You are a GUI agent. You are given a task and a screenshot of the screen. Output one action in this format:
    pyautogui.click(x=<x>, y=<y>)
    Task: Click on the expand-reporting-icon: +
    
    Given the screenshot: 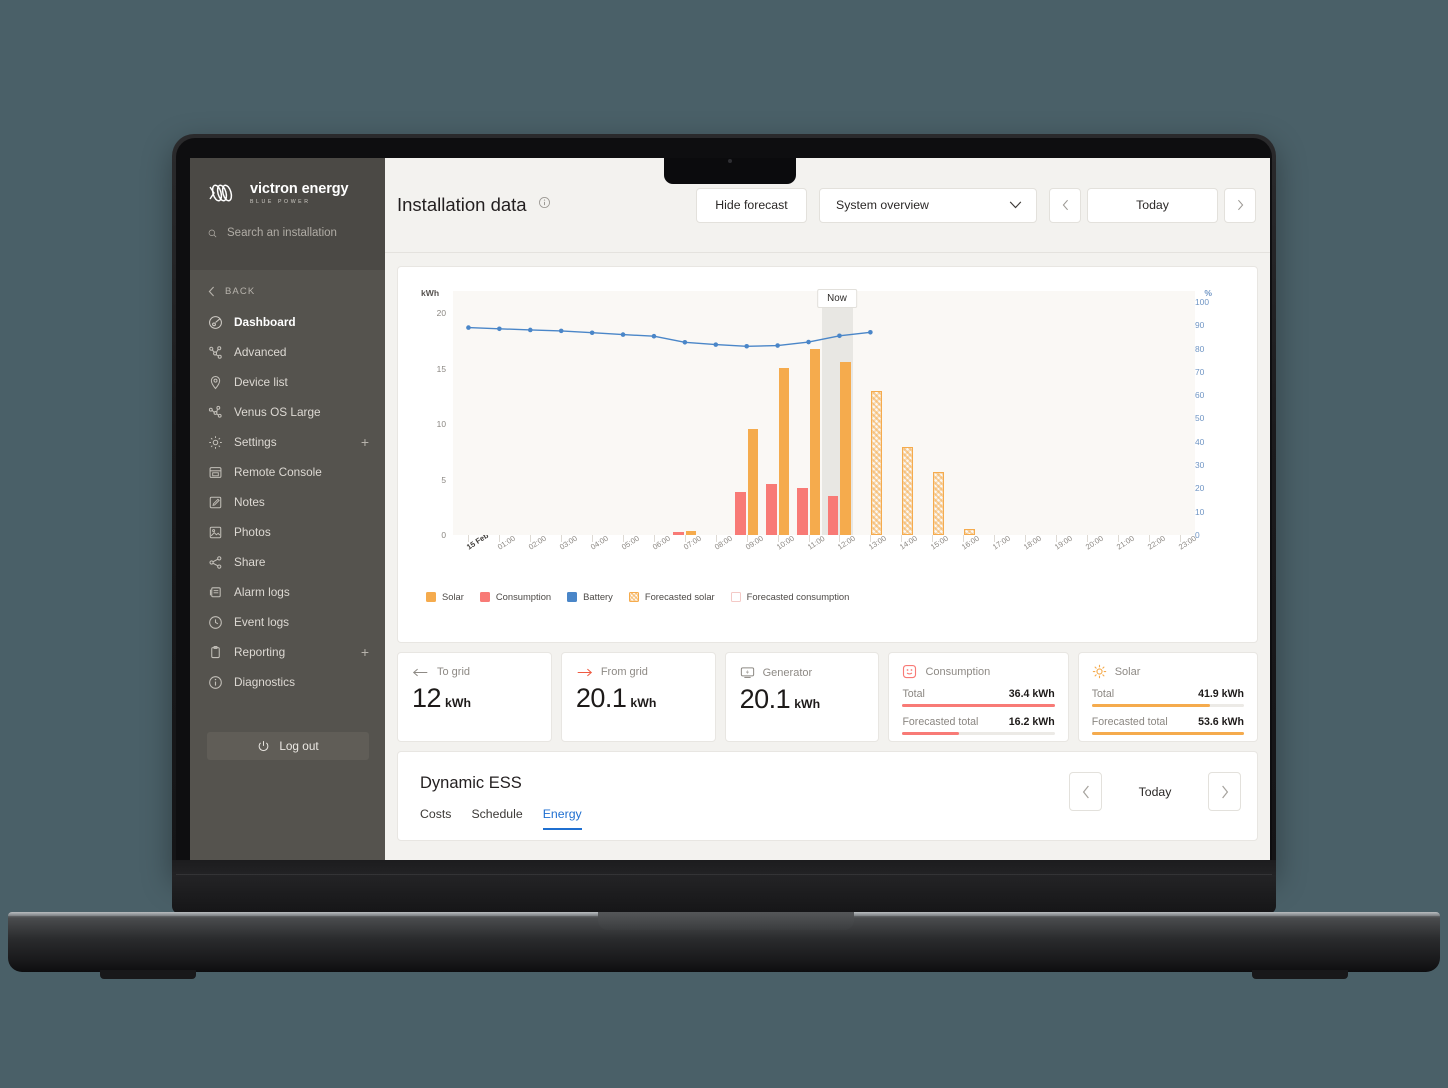 What is the action you would take?
    pyautogui.click(x=364, y=652)
    